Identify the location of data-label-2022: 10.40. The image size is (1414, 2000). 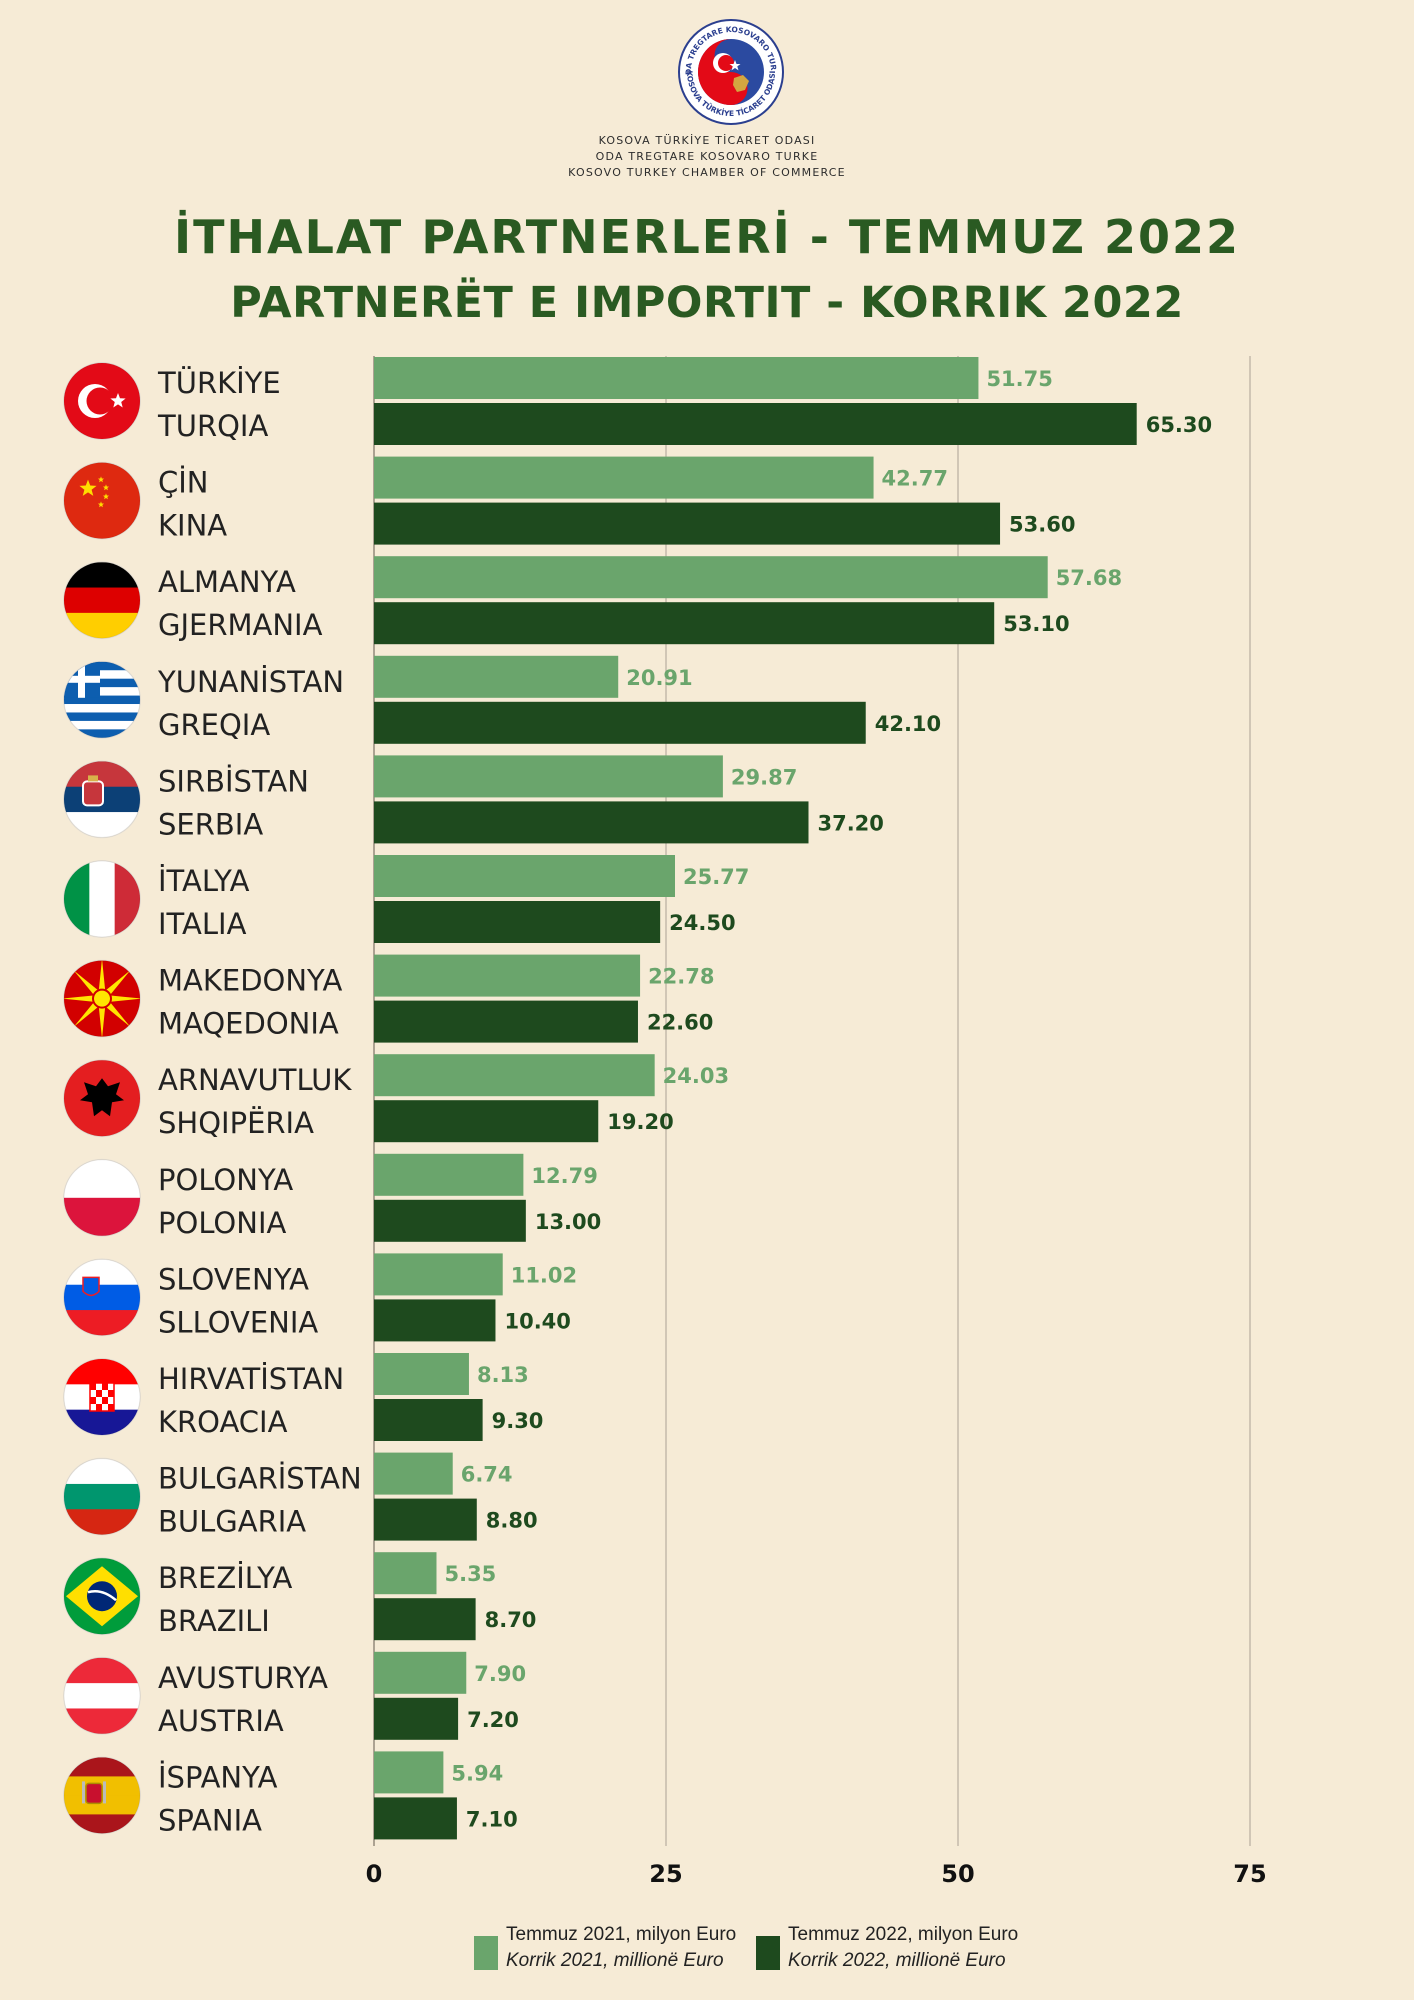
(537, 1321).